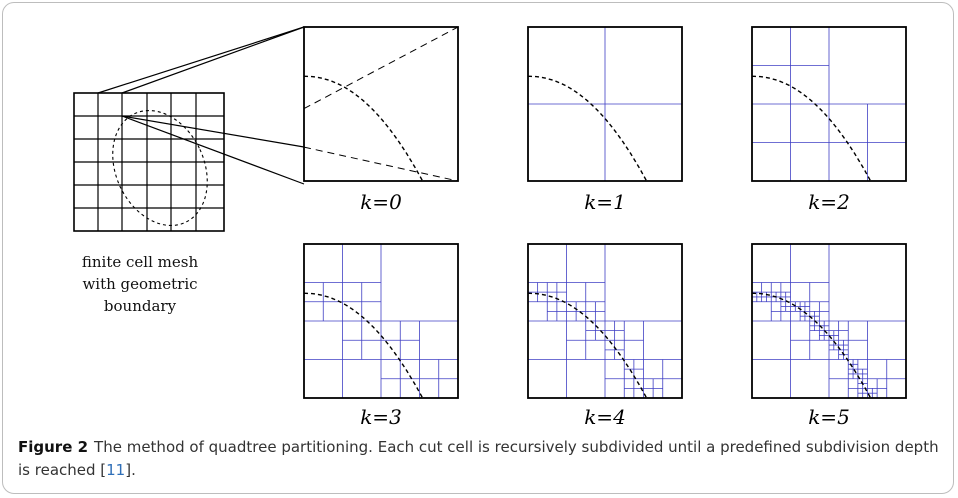  What do you see at coordinates (140, 306) in the screenshot?
I see `mesh-caption-line: boundary` at bounding box center [140, 306].